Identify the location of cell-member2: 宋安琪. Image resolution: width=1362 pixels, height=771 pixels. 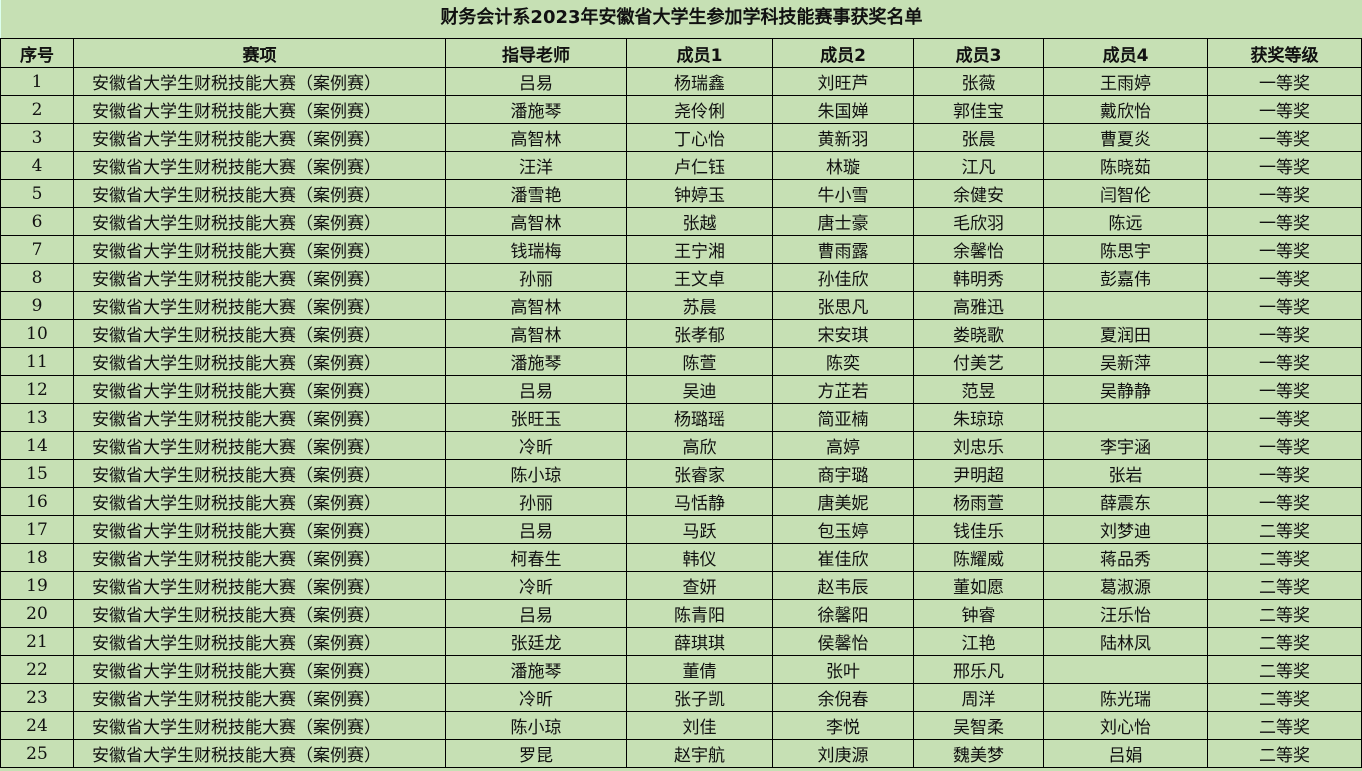
(843, 333).